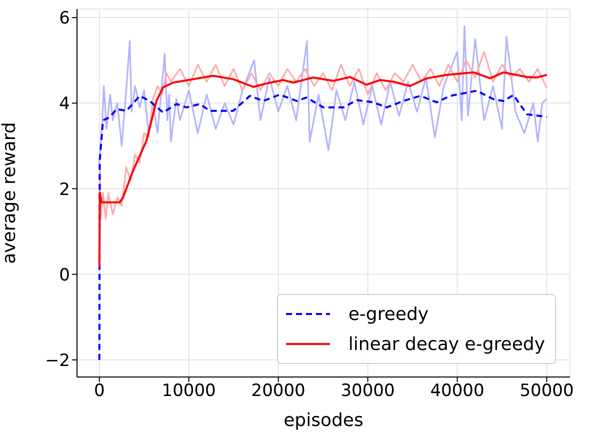 This screenshot has height=436, width=590. I want to click on y-tick-label: −2, so click(57, 360).